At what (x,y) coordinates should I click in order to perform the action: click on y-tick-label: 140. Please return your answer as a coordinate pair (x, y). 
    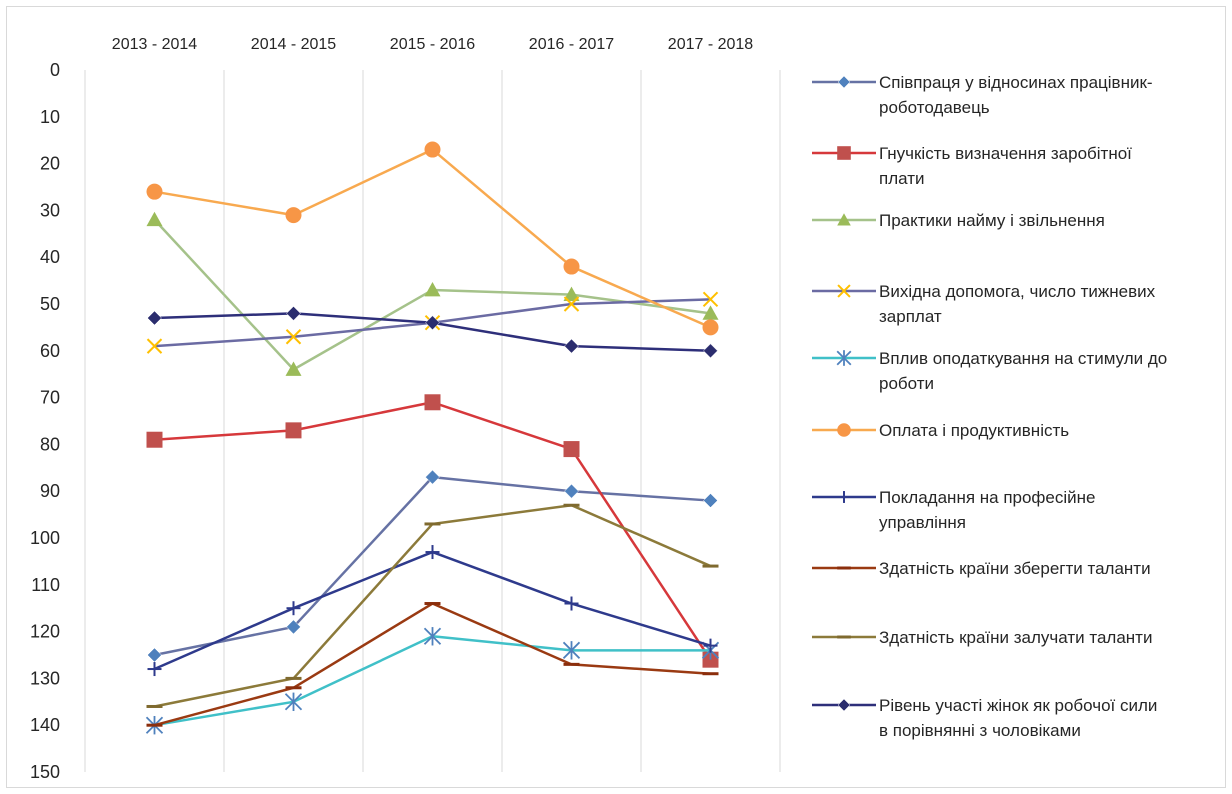
    Looking at the image, I should click on (45, 725).